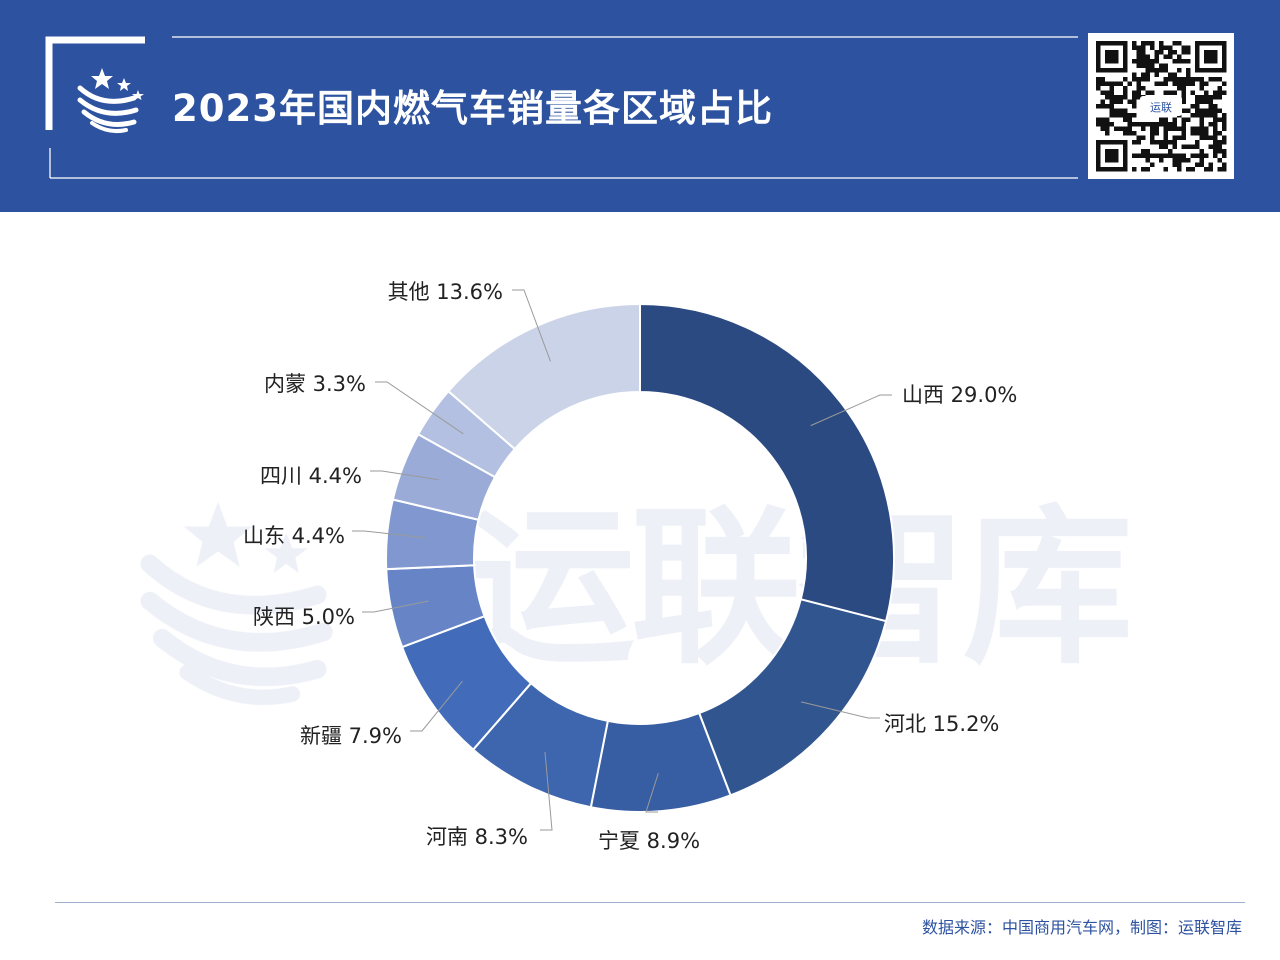 The image size is (1280, 960). What do you see at coordinates (1081, 927) in the screenshot?
I see `source-note: 数据来源：中国商用汽车网，制图：运联智库` at bounding box center [1081, 927].